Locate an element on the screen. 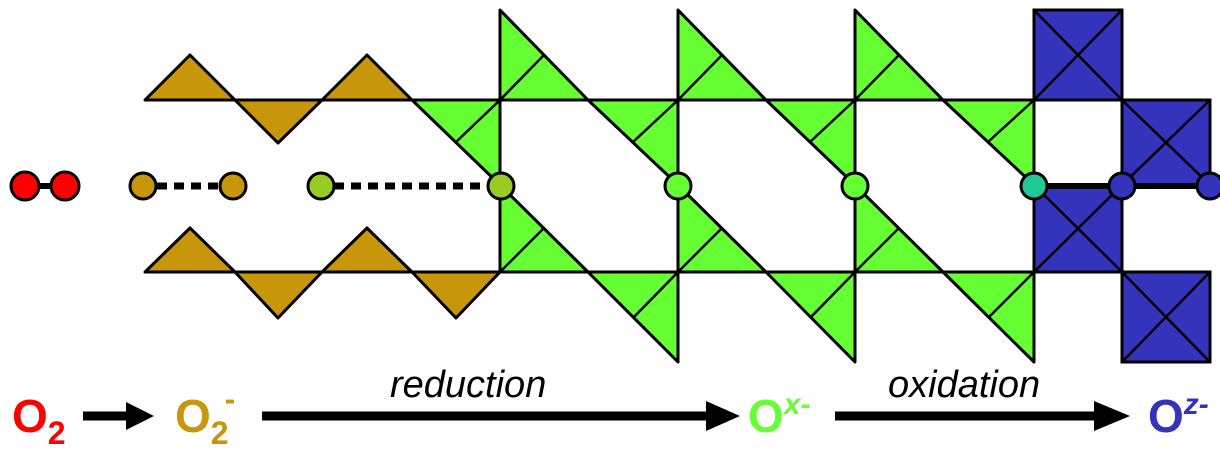 The height and width of the screenshot is (451, 1220). o2-molecule is located at coordinates (45, 186).